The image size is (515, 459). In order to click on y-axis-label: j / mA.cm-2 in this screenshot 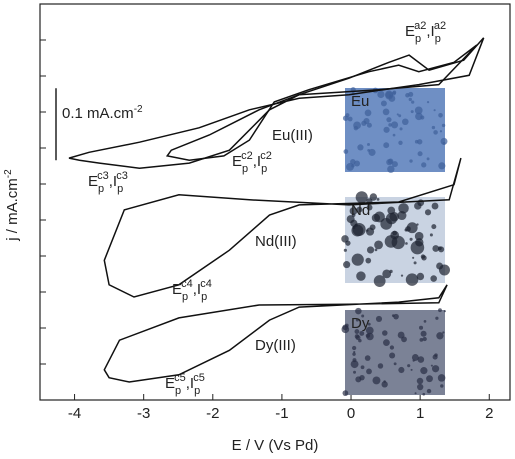, I will do `click(12, 205)`.